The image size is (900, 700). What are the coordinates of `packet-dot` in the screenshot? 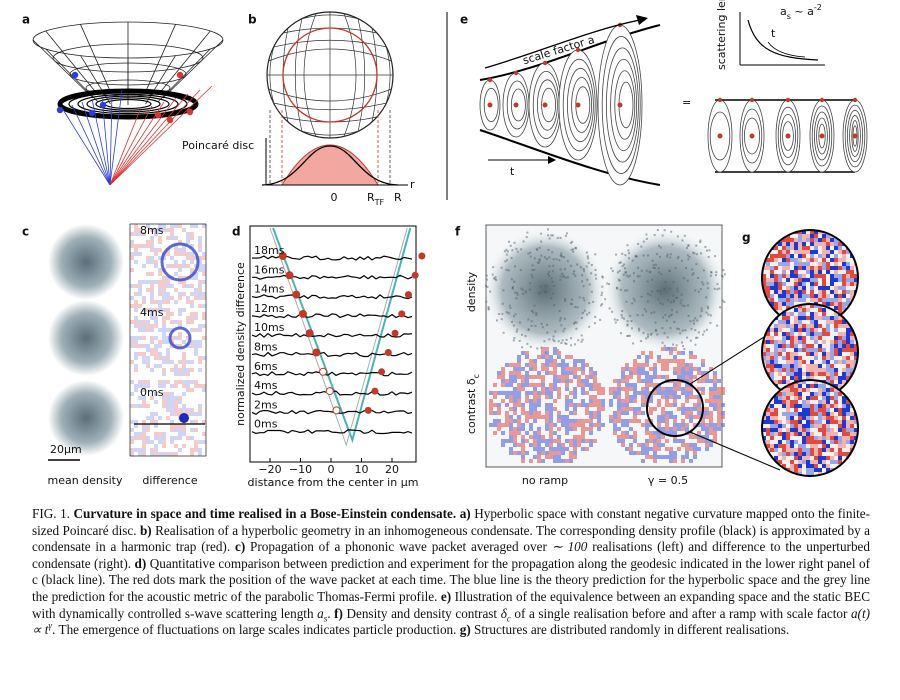 It's located at (408, 295).